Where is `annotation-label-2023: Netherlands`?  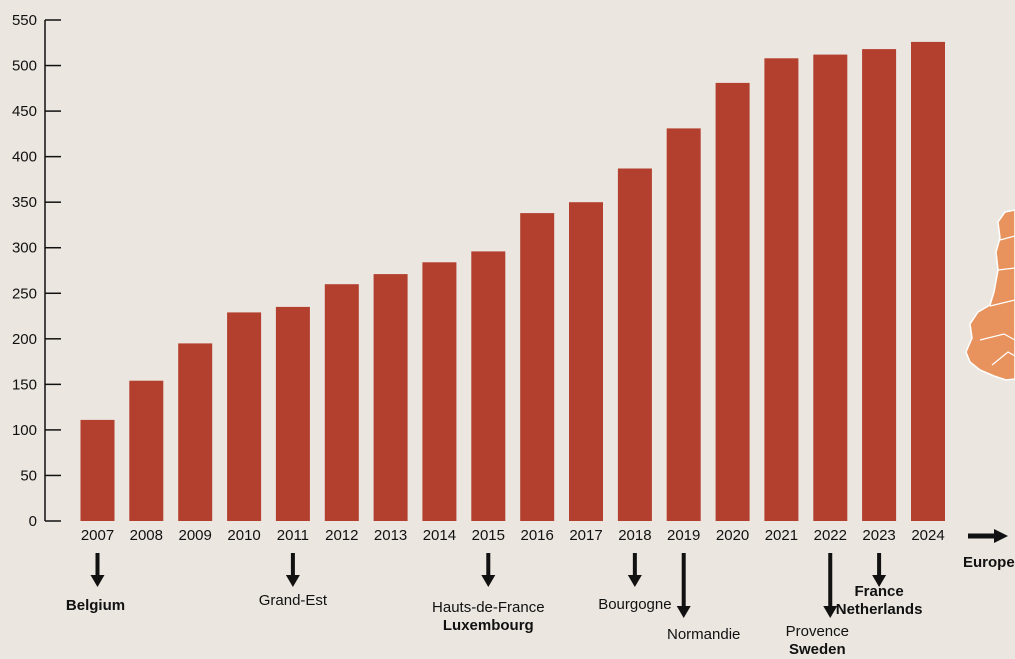
annotation-label-2023: Netherlands is located at coordinates (879, 609).